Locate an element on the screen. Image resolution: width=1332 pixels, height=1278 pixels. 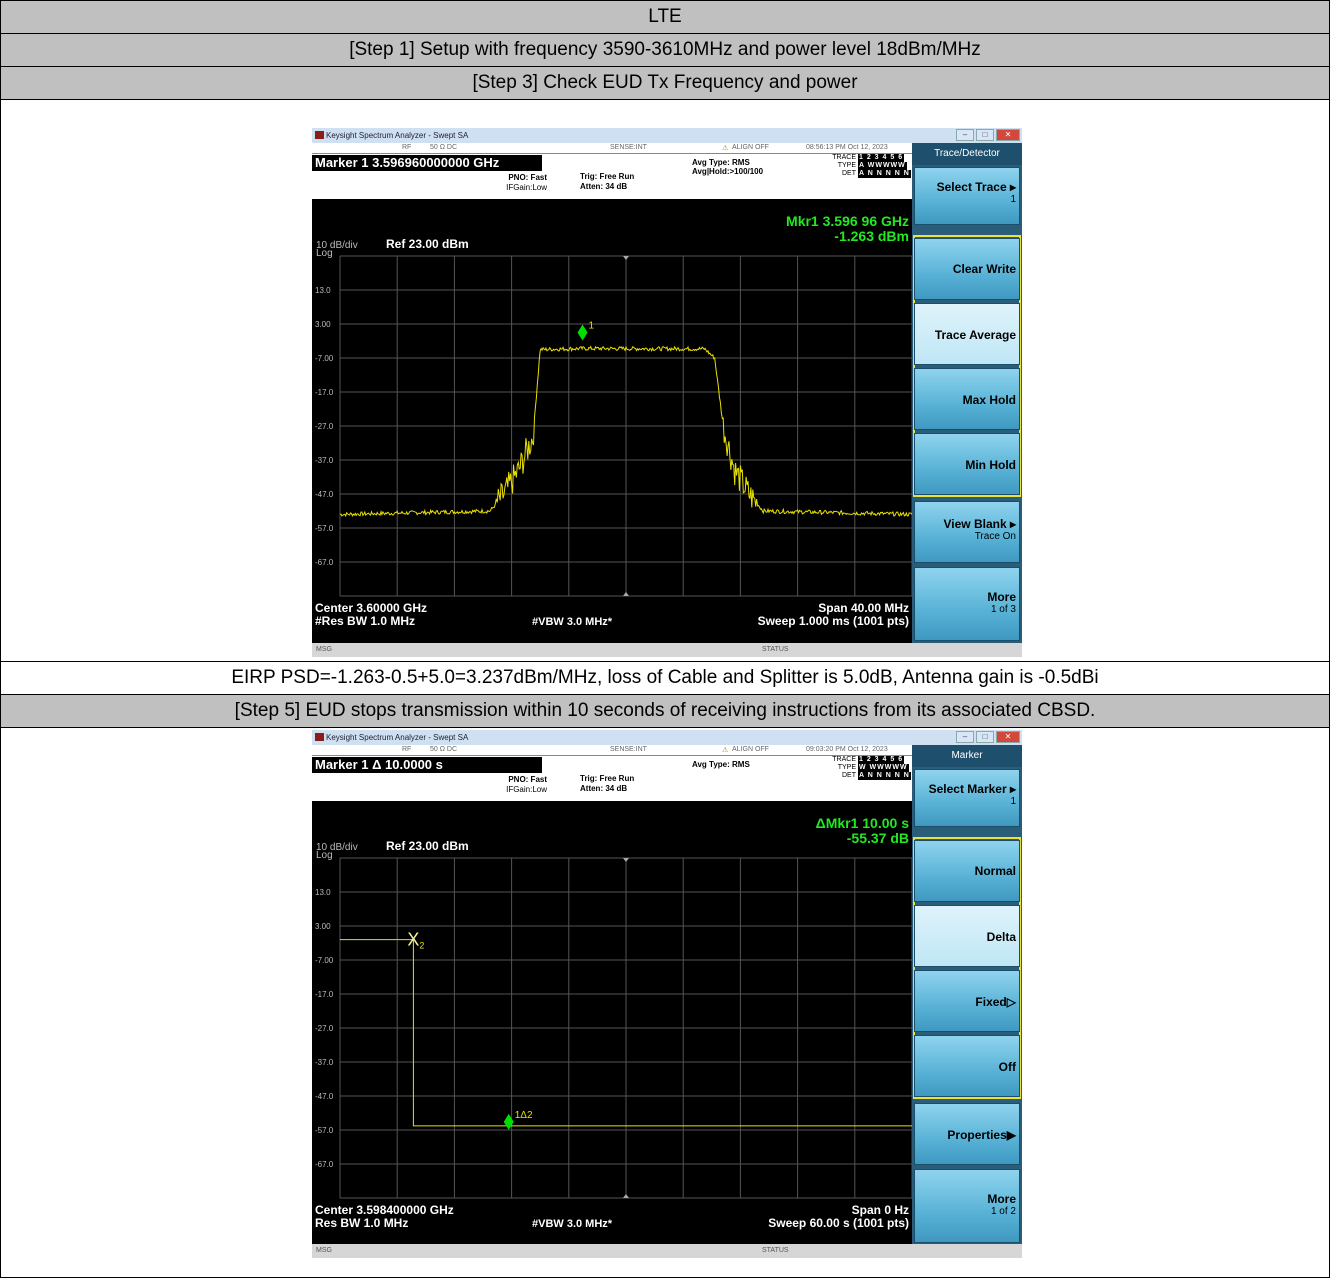
softkey-label: Off is located at coordinates (1007, 1067).